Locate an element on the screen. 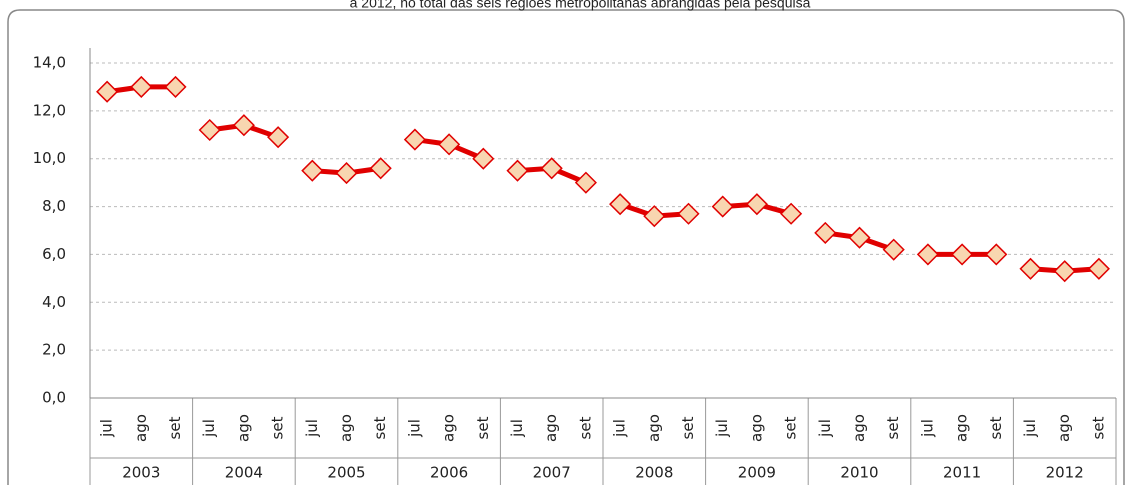 This screenshot has width=1134, height=485. y-tick-label: 12,0 is located at coordinates (49, 110).